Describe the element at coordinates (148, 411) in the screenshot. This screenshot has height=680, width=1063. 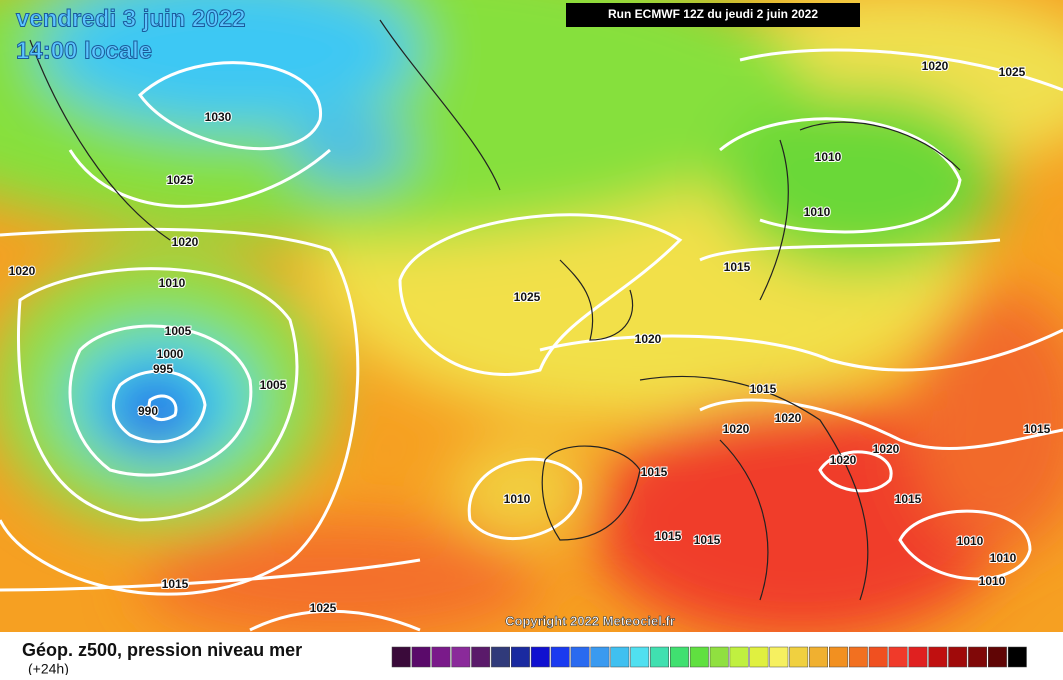
I see `isobar-label: 990` at that location.